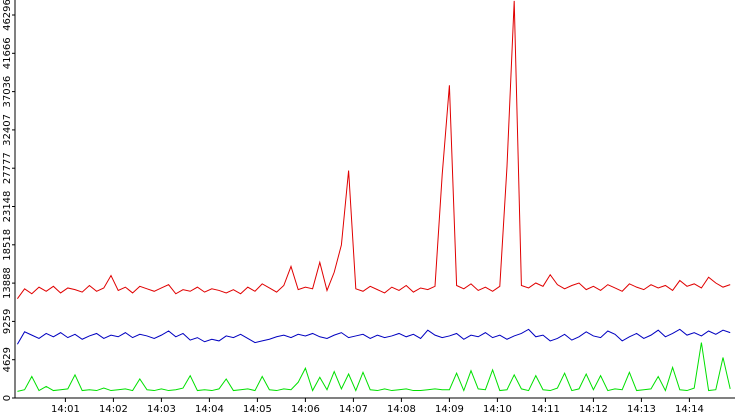  What do you see at coordinates (689, 409) in the screenshot?
I see `x-tick-label: 14:14` at bounding box center [689, 409].